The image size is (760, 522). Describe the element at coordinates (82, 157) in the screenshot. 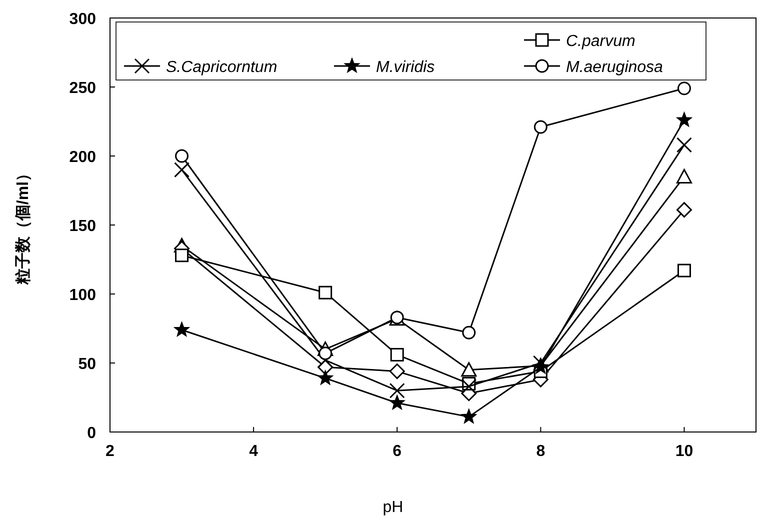

I see `y-tick-label: 200` at that location.